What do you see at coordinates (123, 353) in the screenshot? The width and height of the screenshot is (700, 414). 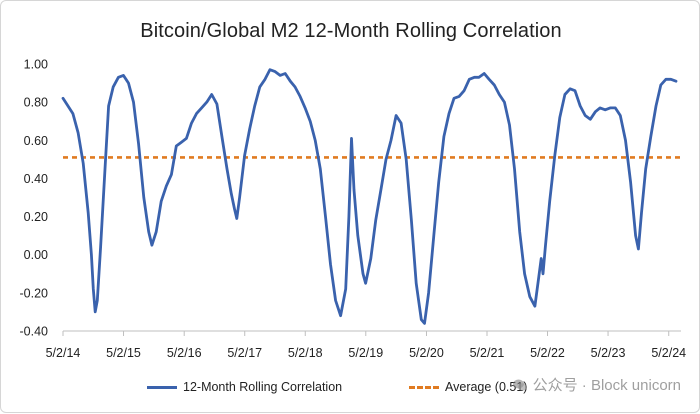 I see `x-tick-label: 5/2/15` at bounding box center [123, 353].